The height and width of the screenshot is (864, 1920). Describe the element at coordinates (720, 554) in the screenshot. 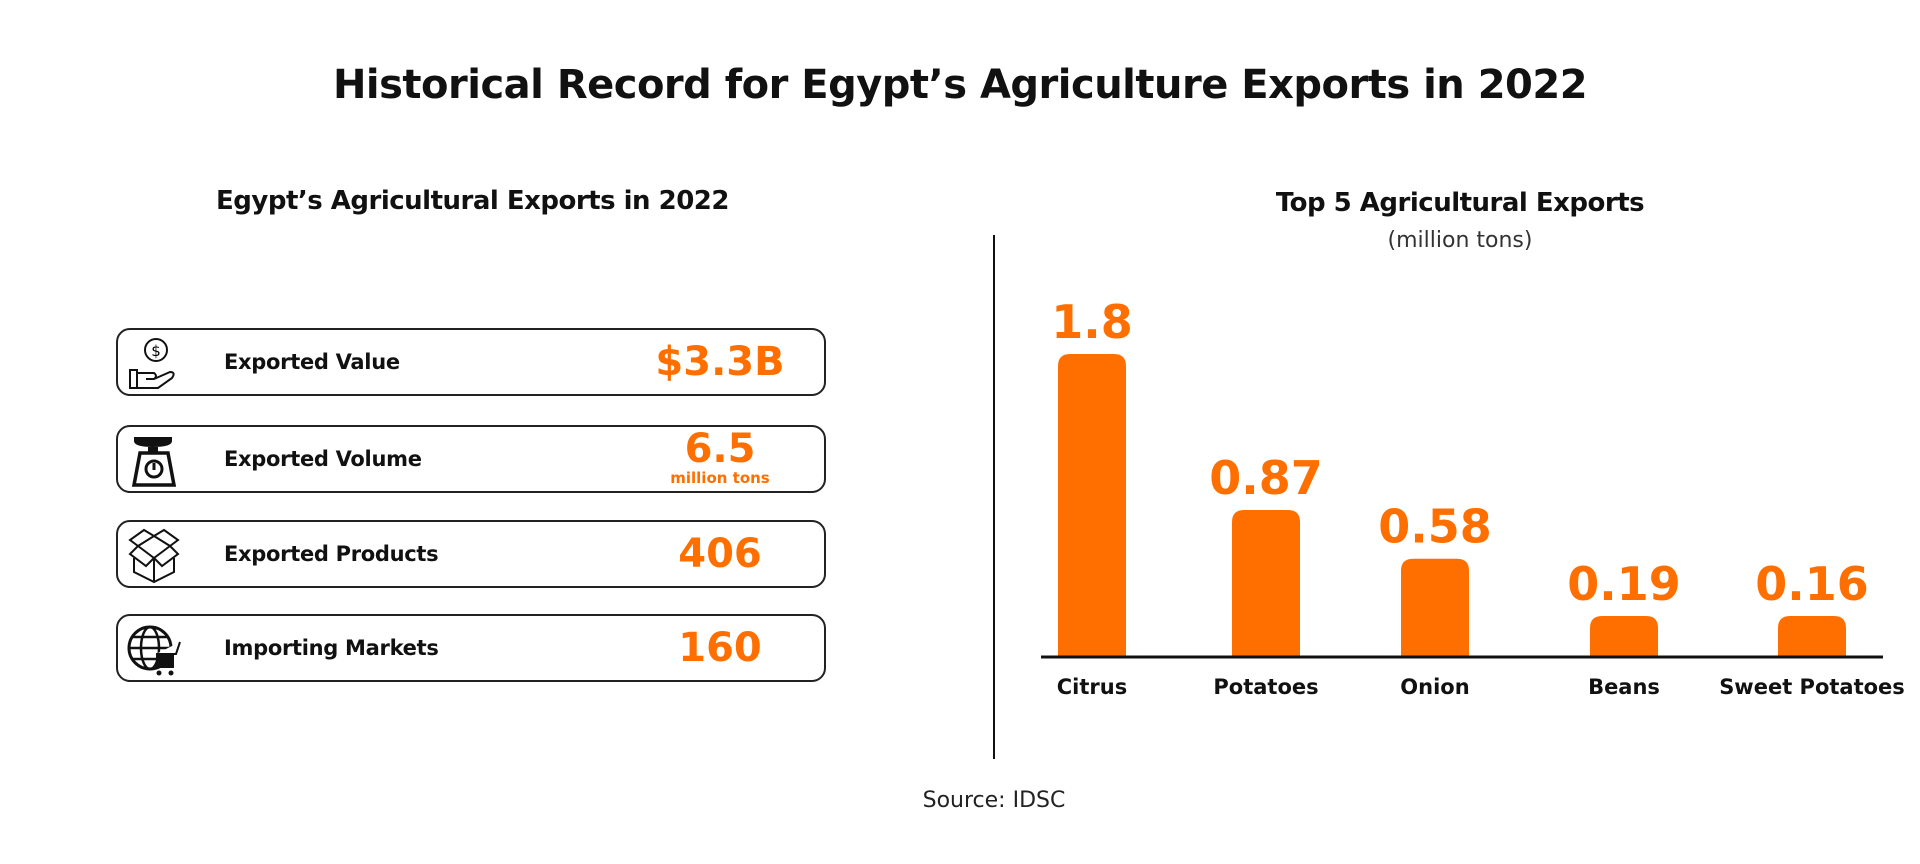

I see `stat-value: 406` at that location.